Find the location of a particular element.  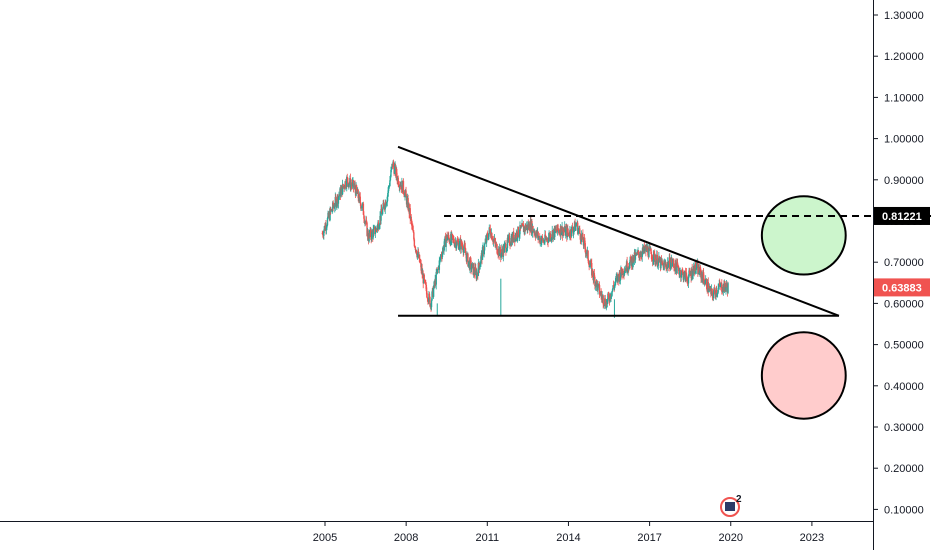

x-tick-label: 2011 is located at coordinates (487, 538).